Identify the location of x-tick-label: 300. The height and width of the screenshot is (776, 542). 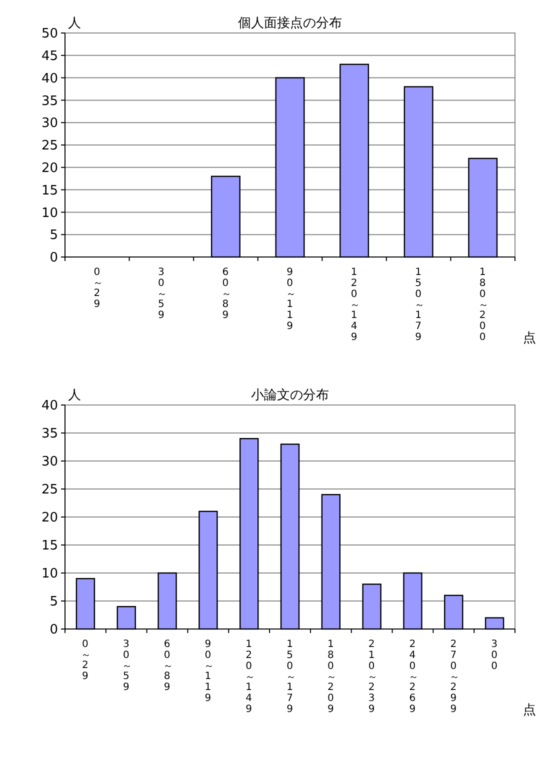
(494, 655).